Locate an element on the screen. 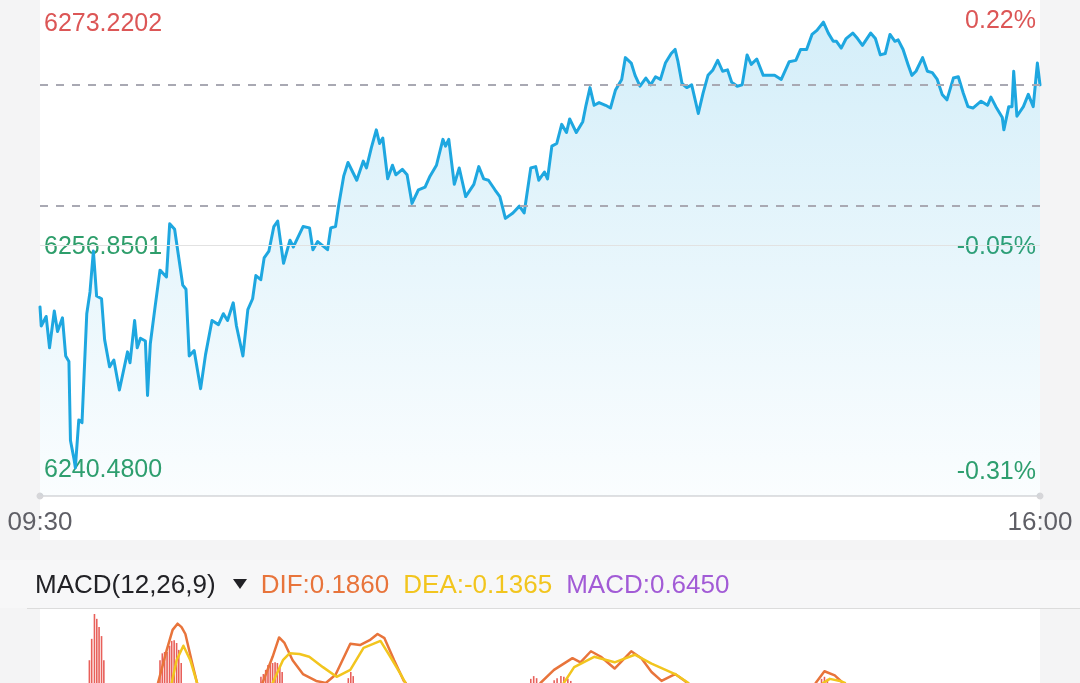 Image resolution: width=1080 pixels, height=683 pixels. x-tick-label: 09:30 is located at coordinates (40, 521).